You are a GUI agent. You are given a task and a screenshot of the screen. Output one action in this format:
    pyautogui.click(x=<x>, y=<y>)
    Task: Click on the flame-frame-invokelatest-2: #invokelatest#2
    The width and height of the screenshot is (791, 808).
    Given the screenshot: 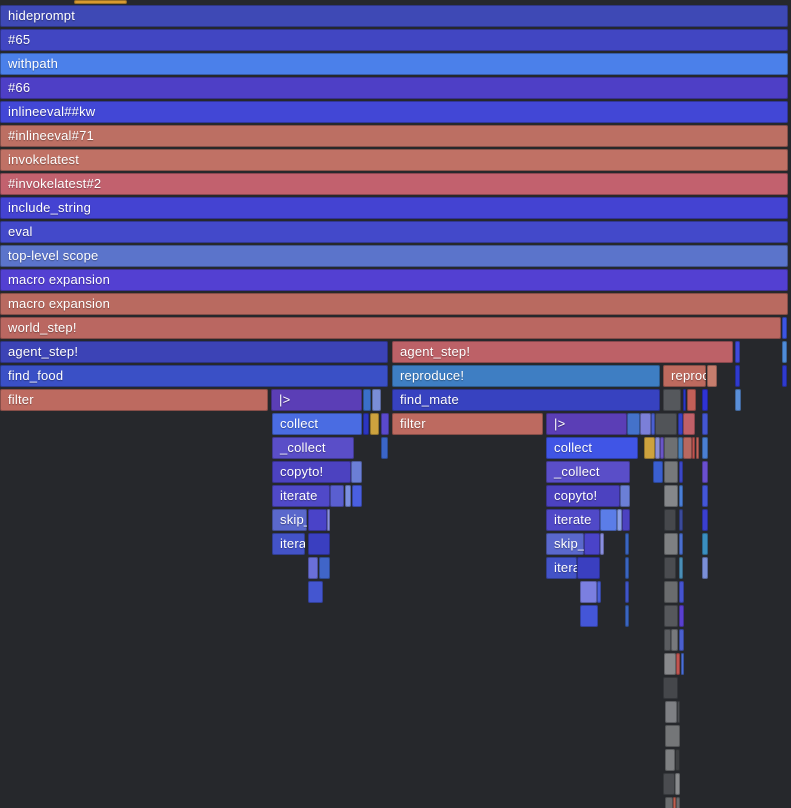 What is the action you would take?
    pyautogui.click(x=394, y=184)
    